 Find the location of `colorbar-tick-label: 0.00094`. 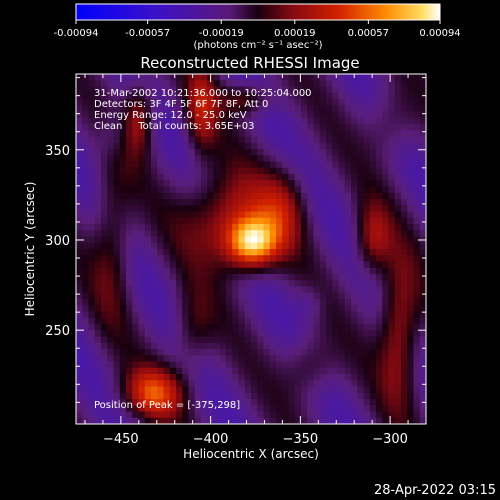

colorbar-tick-label: 0.00094 is located at coordinates (439, 33).